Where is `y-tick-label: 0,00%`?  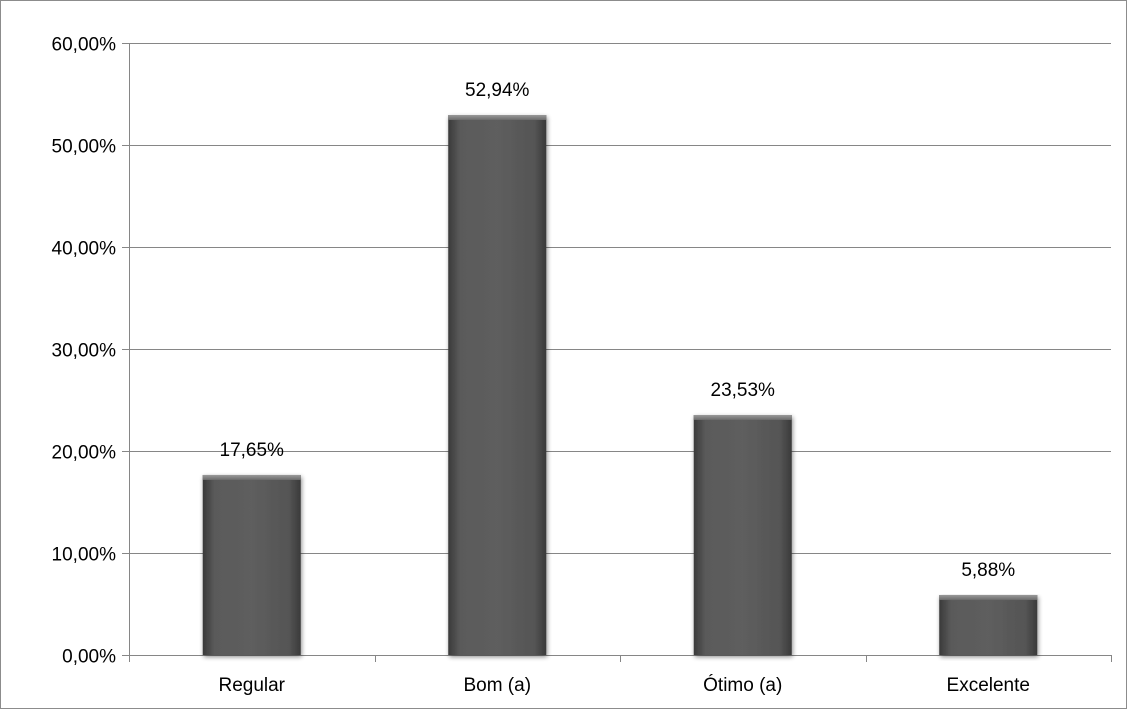 y-tick-label: 0,00% is located at coordinates (89, 657).